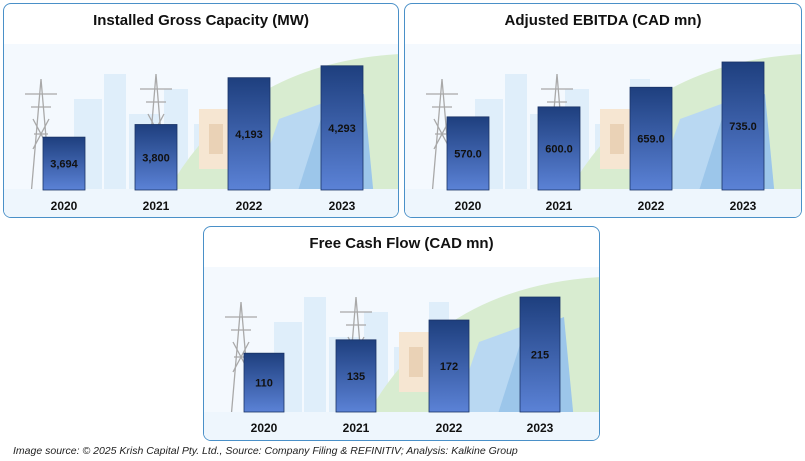  I want to click on bar-value-label: 570.0, so click(468, 154).